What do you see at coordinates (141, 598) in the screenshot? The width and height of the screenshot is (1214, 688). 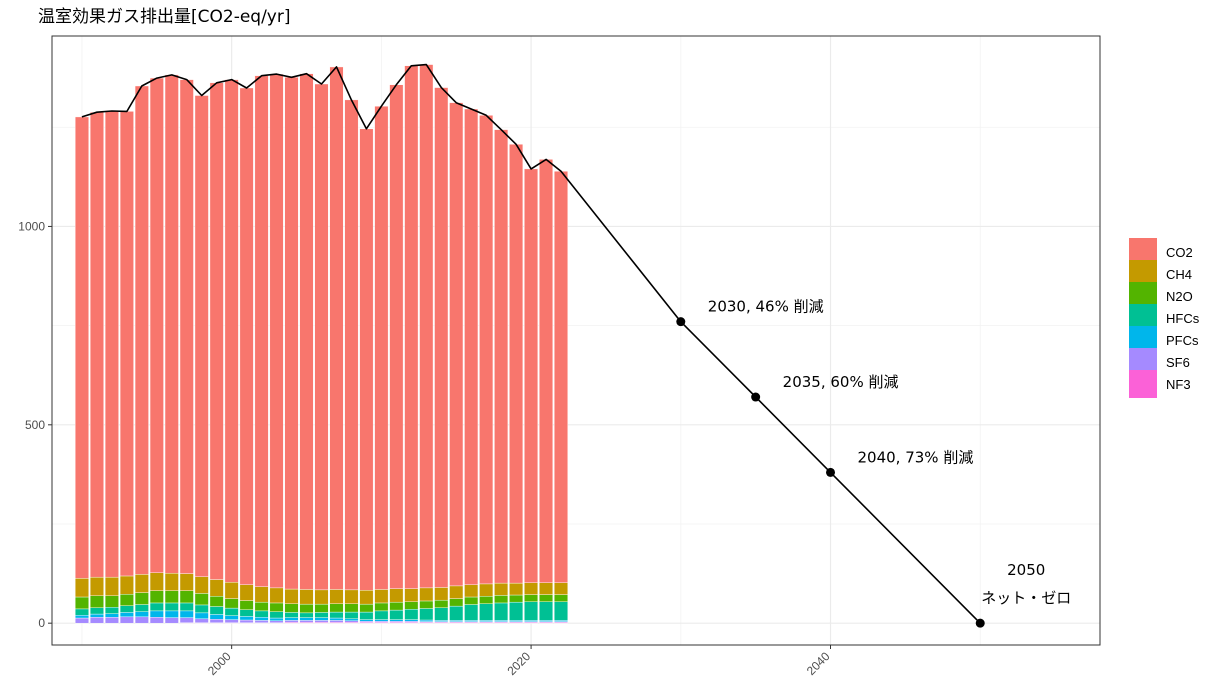 I see `bar-N2O-1994` at bounding box center [141, 598].